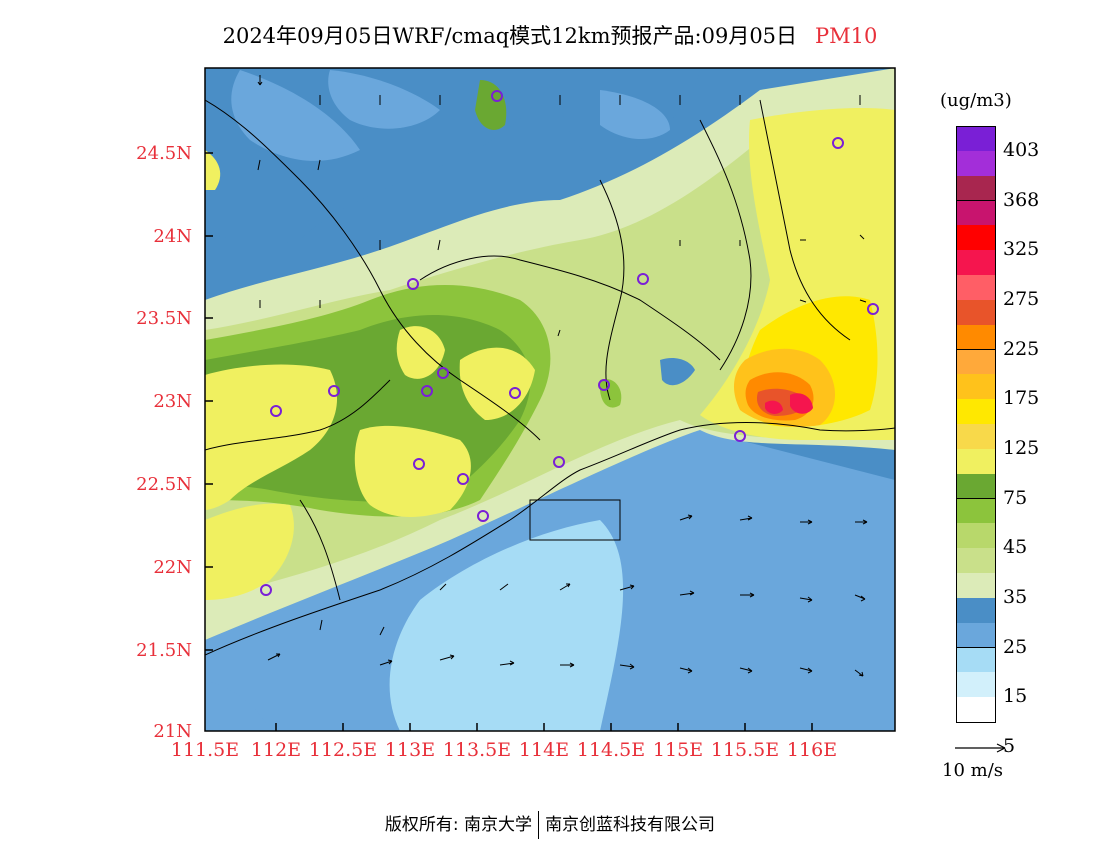 Image resolution: width=1100 pixels, height=850 pixels. What do you see at coordinates (477, 750) in the screenshot?
I see `lon-label: 113.5E` at bounding box center [477, 750].